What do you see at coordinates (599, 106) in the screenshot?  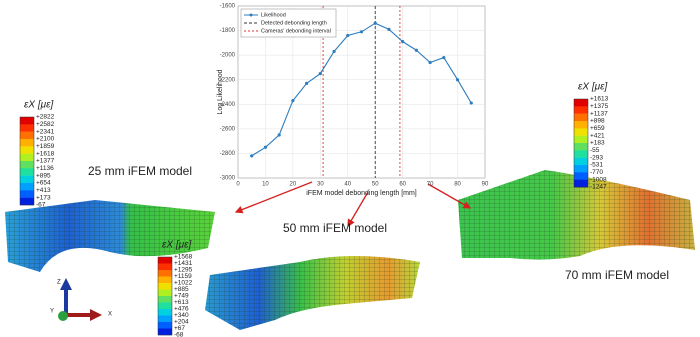 I see `colorbar-label: +1375` at bounding box center [599, 106].